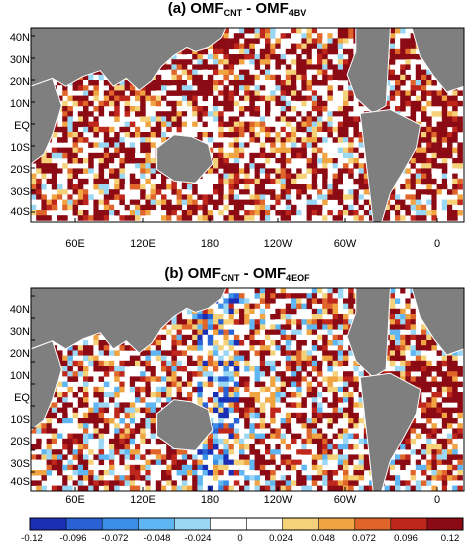 The image size is (474, 548). I want to click on colorbar, so click(246, 524).